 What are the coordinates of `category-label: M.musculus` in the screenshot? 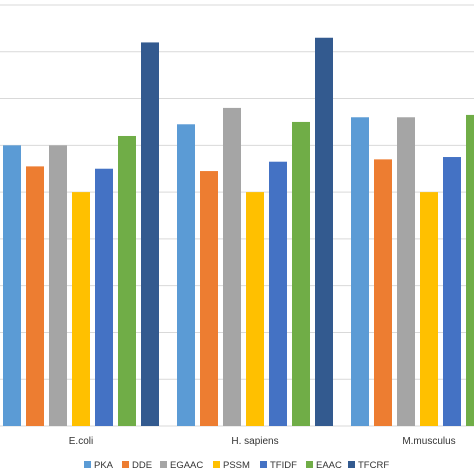 It's located at (428, 441).